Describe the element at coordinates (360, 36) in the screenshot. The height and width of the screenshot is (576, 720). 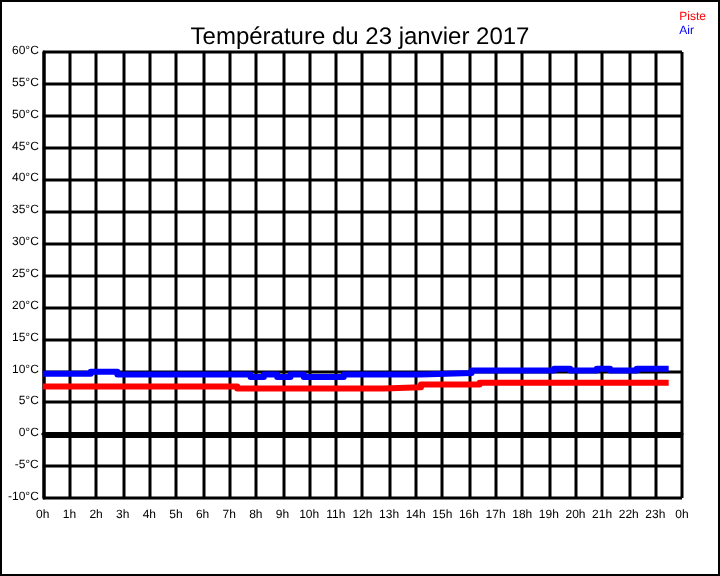
I see `chart-title: Température du 23 janvier 2017` at that location.